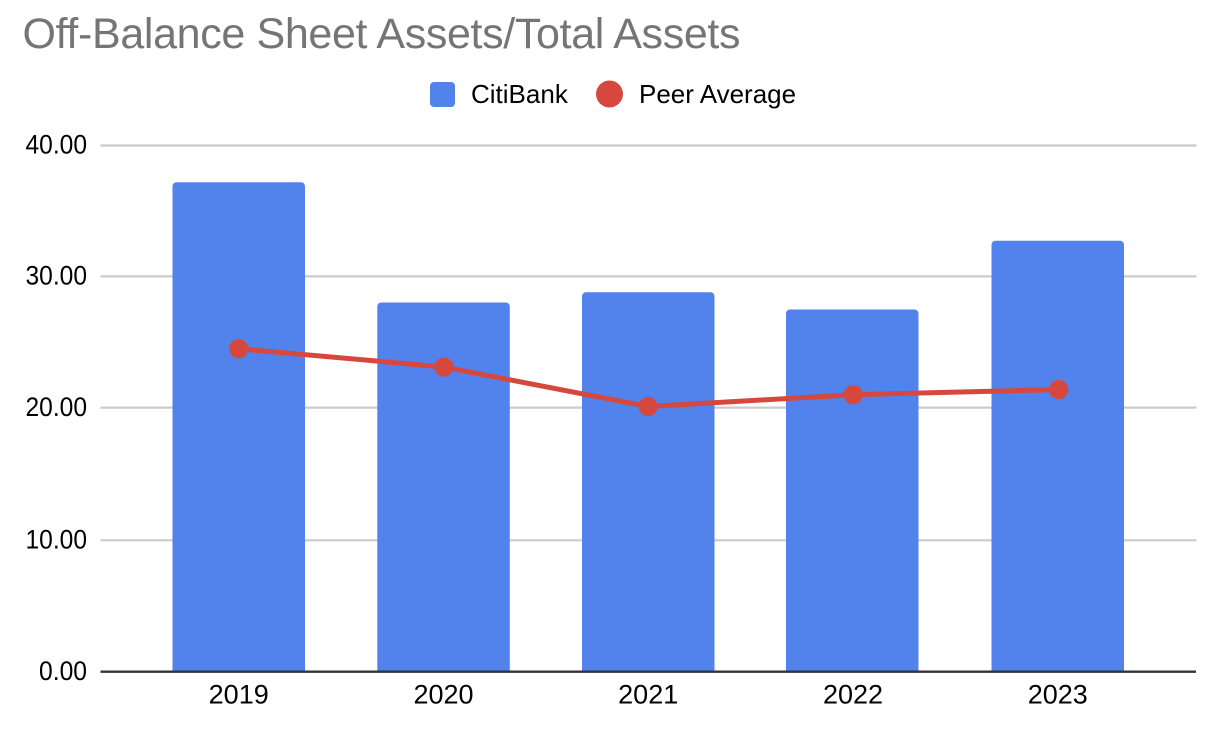 Image resolution: width=1218 pixels, height=748 pixels. I want to click on svg-text: 0.00, so click(63, 671).